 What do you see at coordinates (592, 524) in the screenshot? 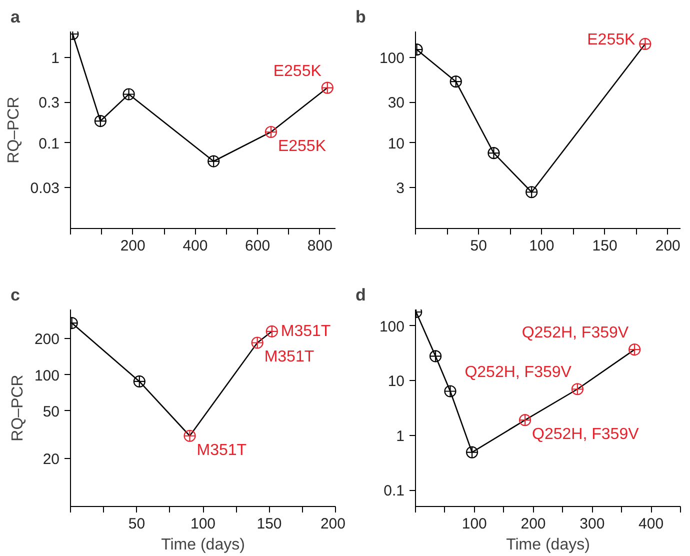
I see `x-tick-label: 300` at bounding box center [592, 524].